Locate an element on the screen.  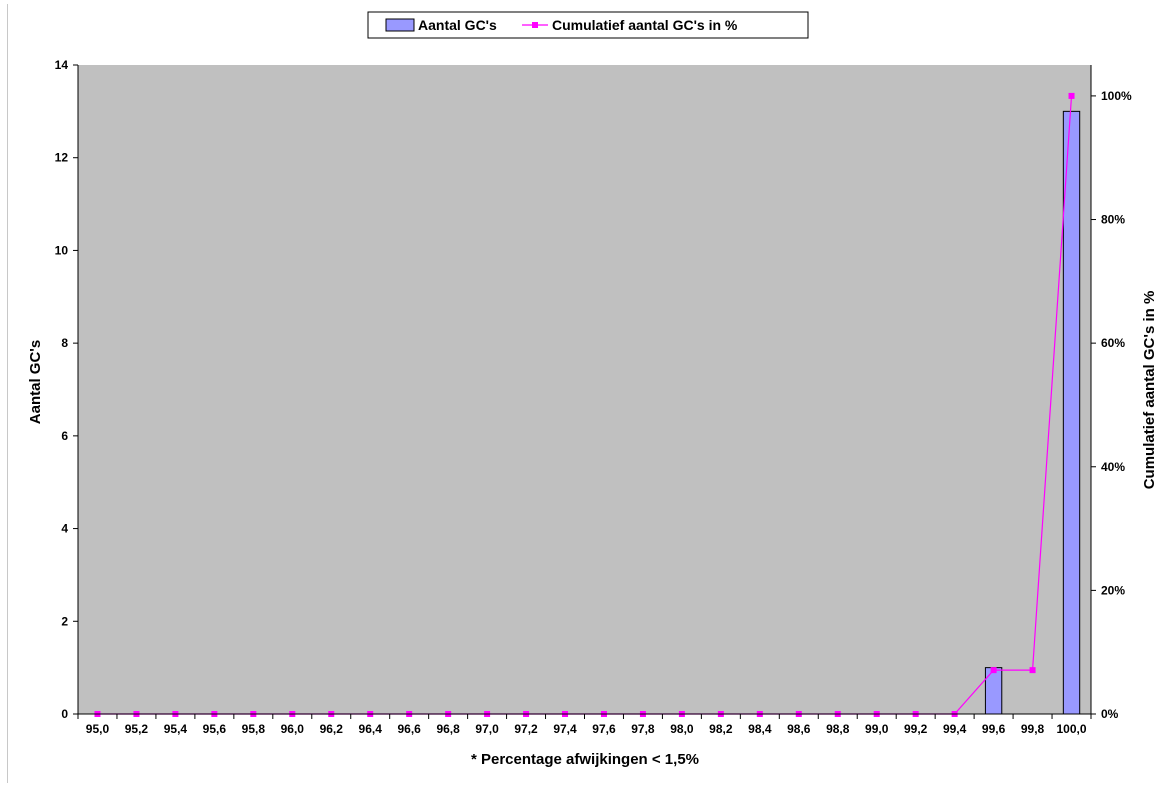
x-tick-label: 97,4 is located at coordinates (565, 729).